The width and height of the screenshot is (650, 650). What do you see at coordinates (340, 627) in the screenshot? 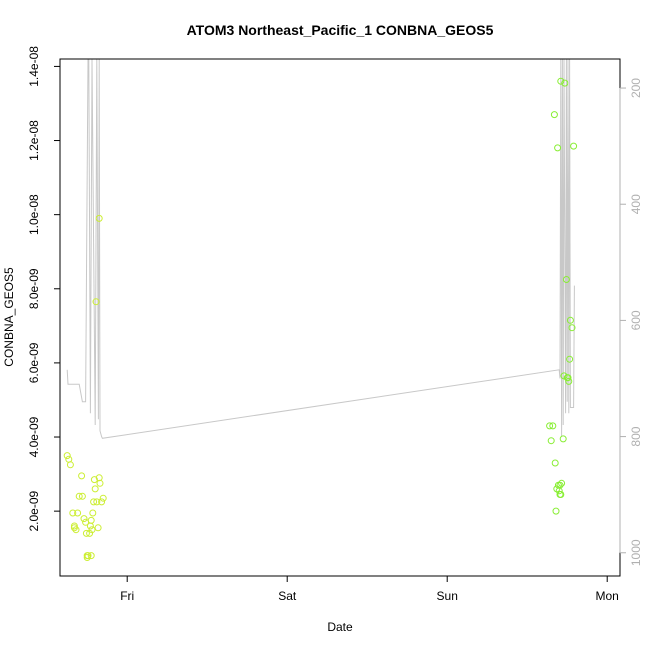
I see `x-axis-label: Date` at bounding box center [340, 627].